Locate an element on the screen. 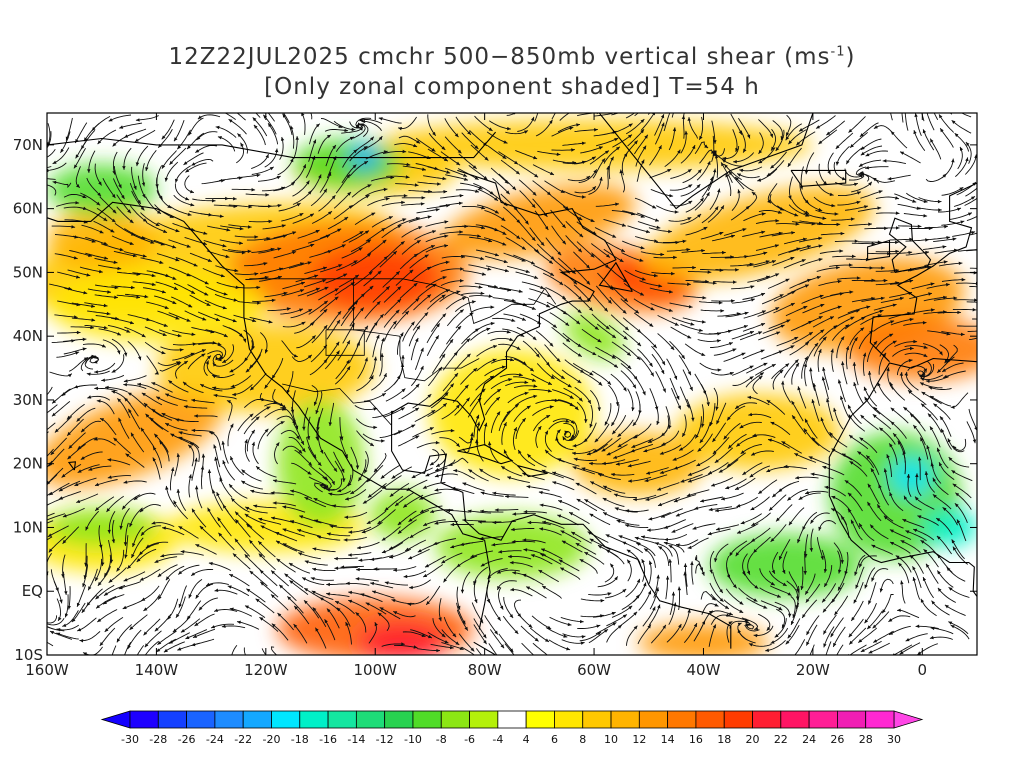 This screenshot has height=768, width=1024. colorbar-swatch is located at coordinates (512, 719).